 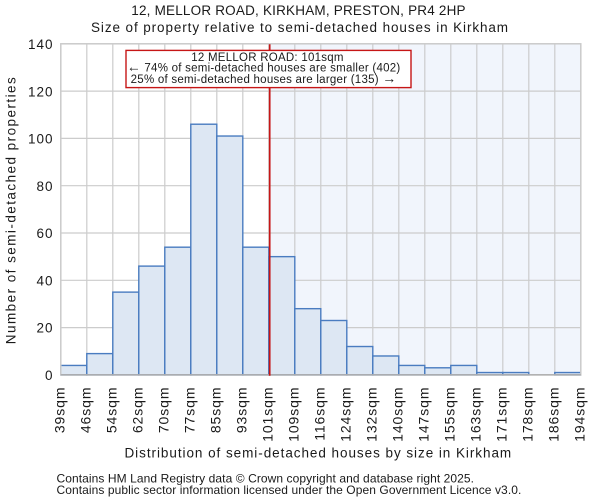 I want to click on svg-text: 93sqm, so click(x=242, y=410).